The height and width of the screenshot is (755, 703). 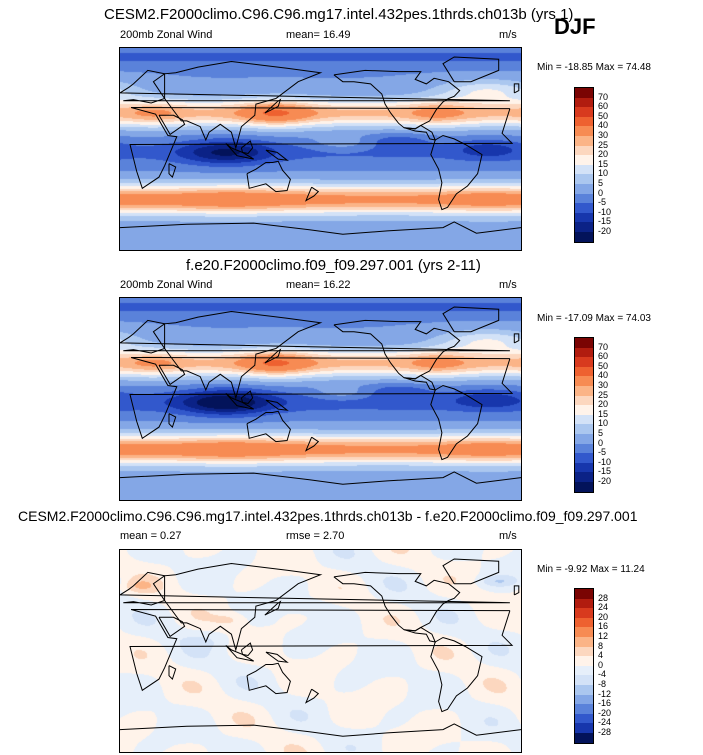 What do you see at coordinates (601, 433) in the screenshot?
I see `colorbar-tick-label: 5` at bounding box center [601, 433].